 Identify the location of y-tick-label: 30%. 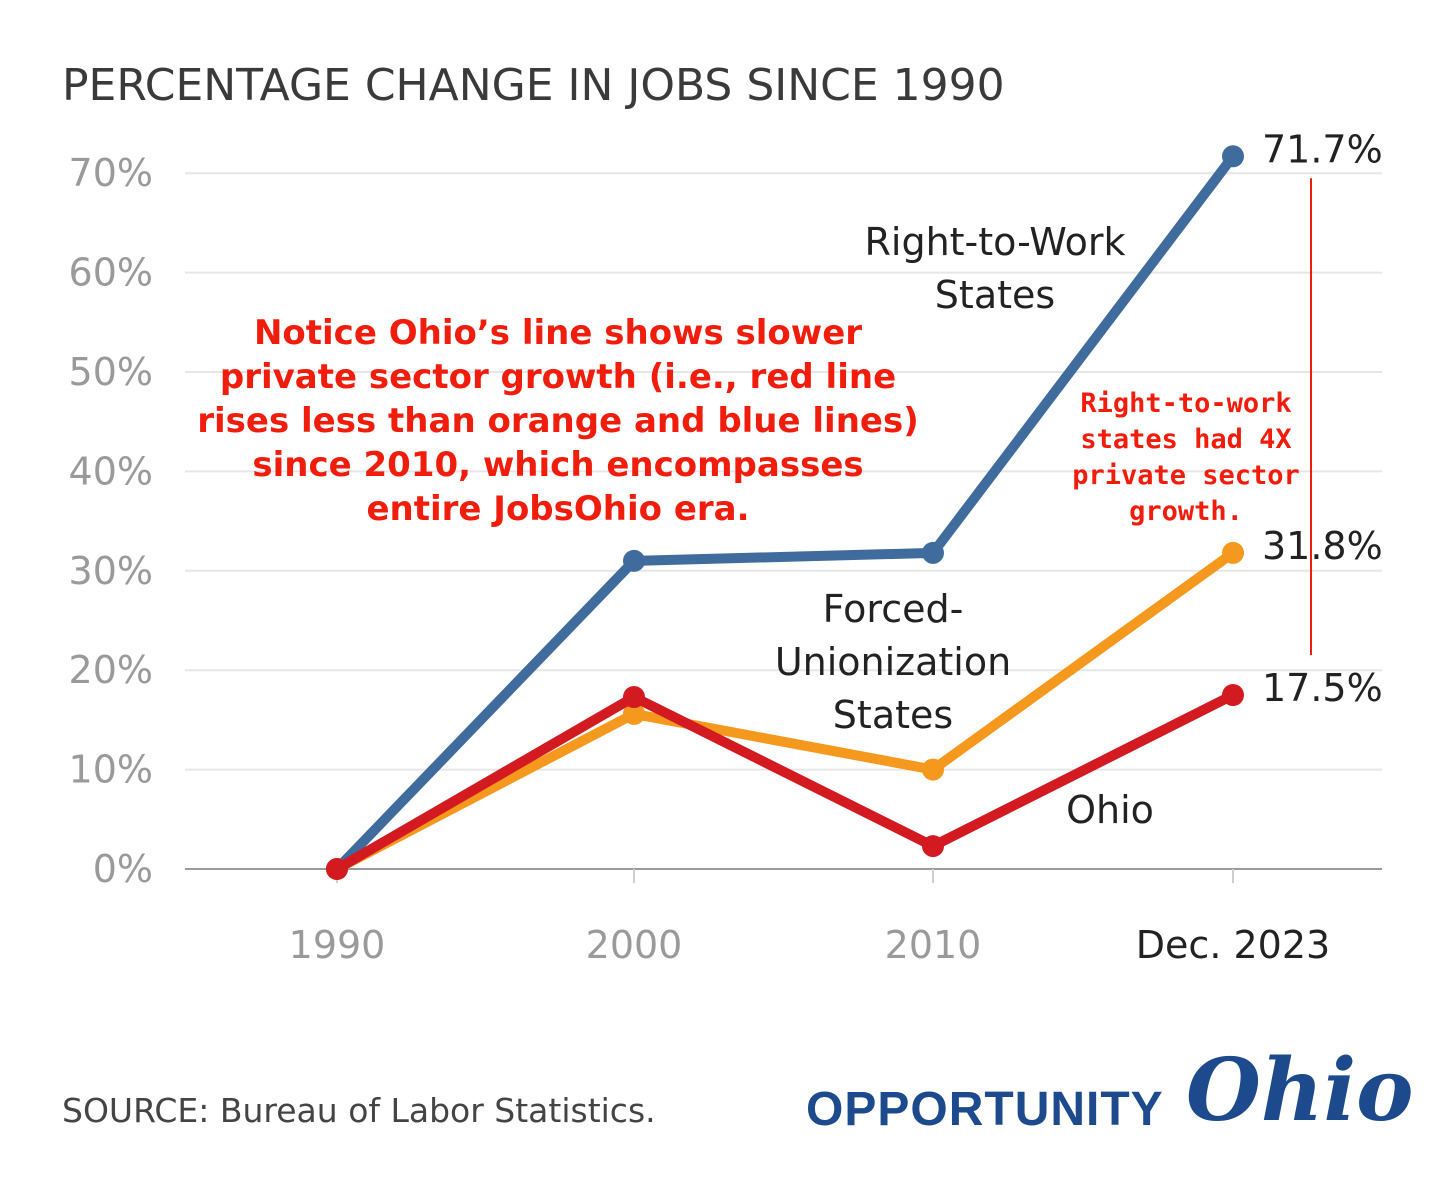
(111, 571).